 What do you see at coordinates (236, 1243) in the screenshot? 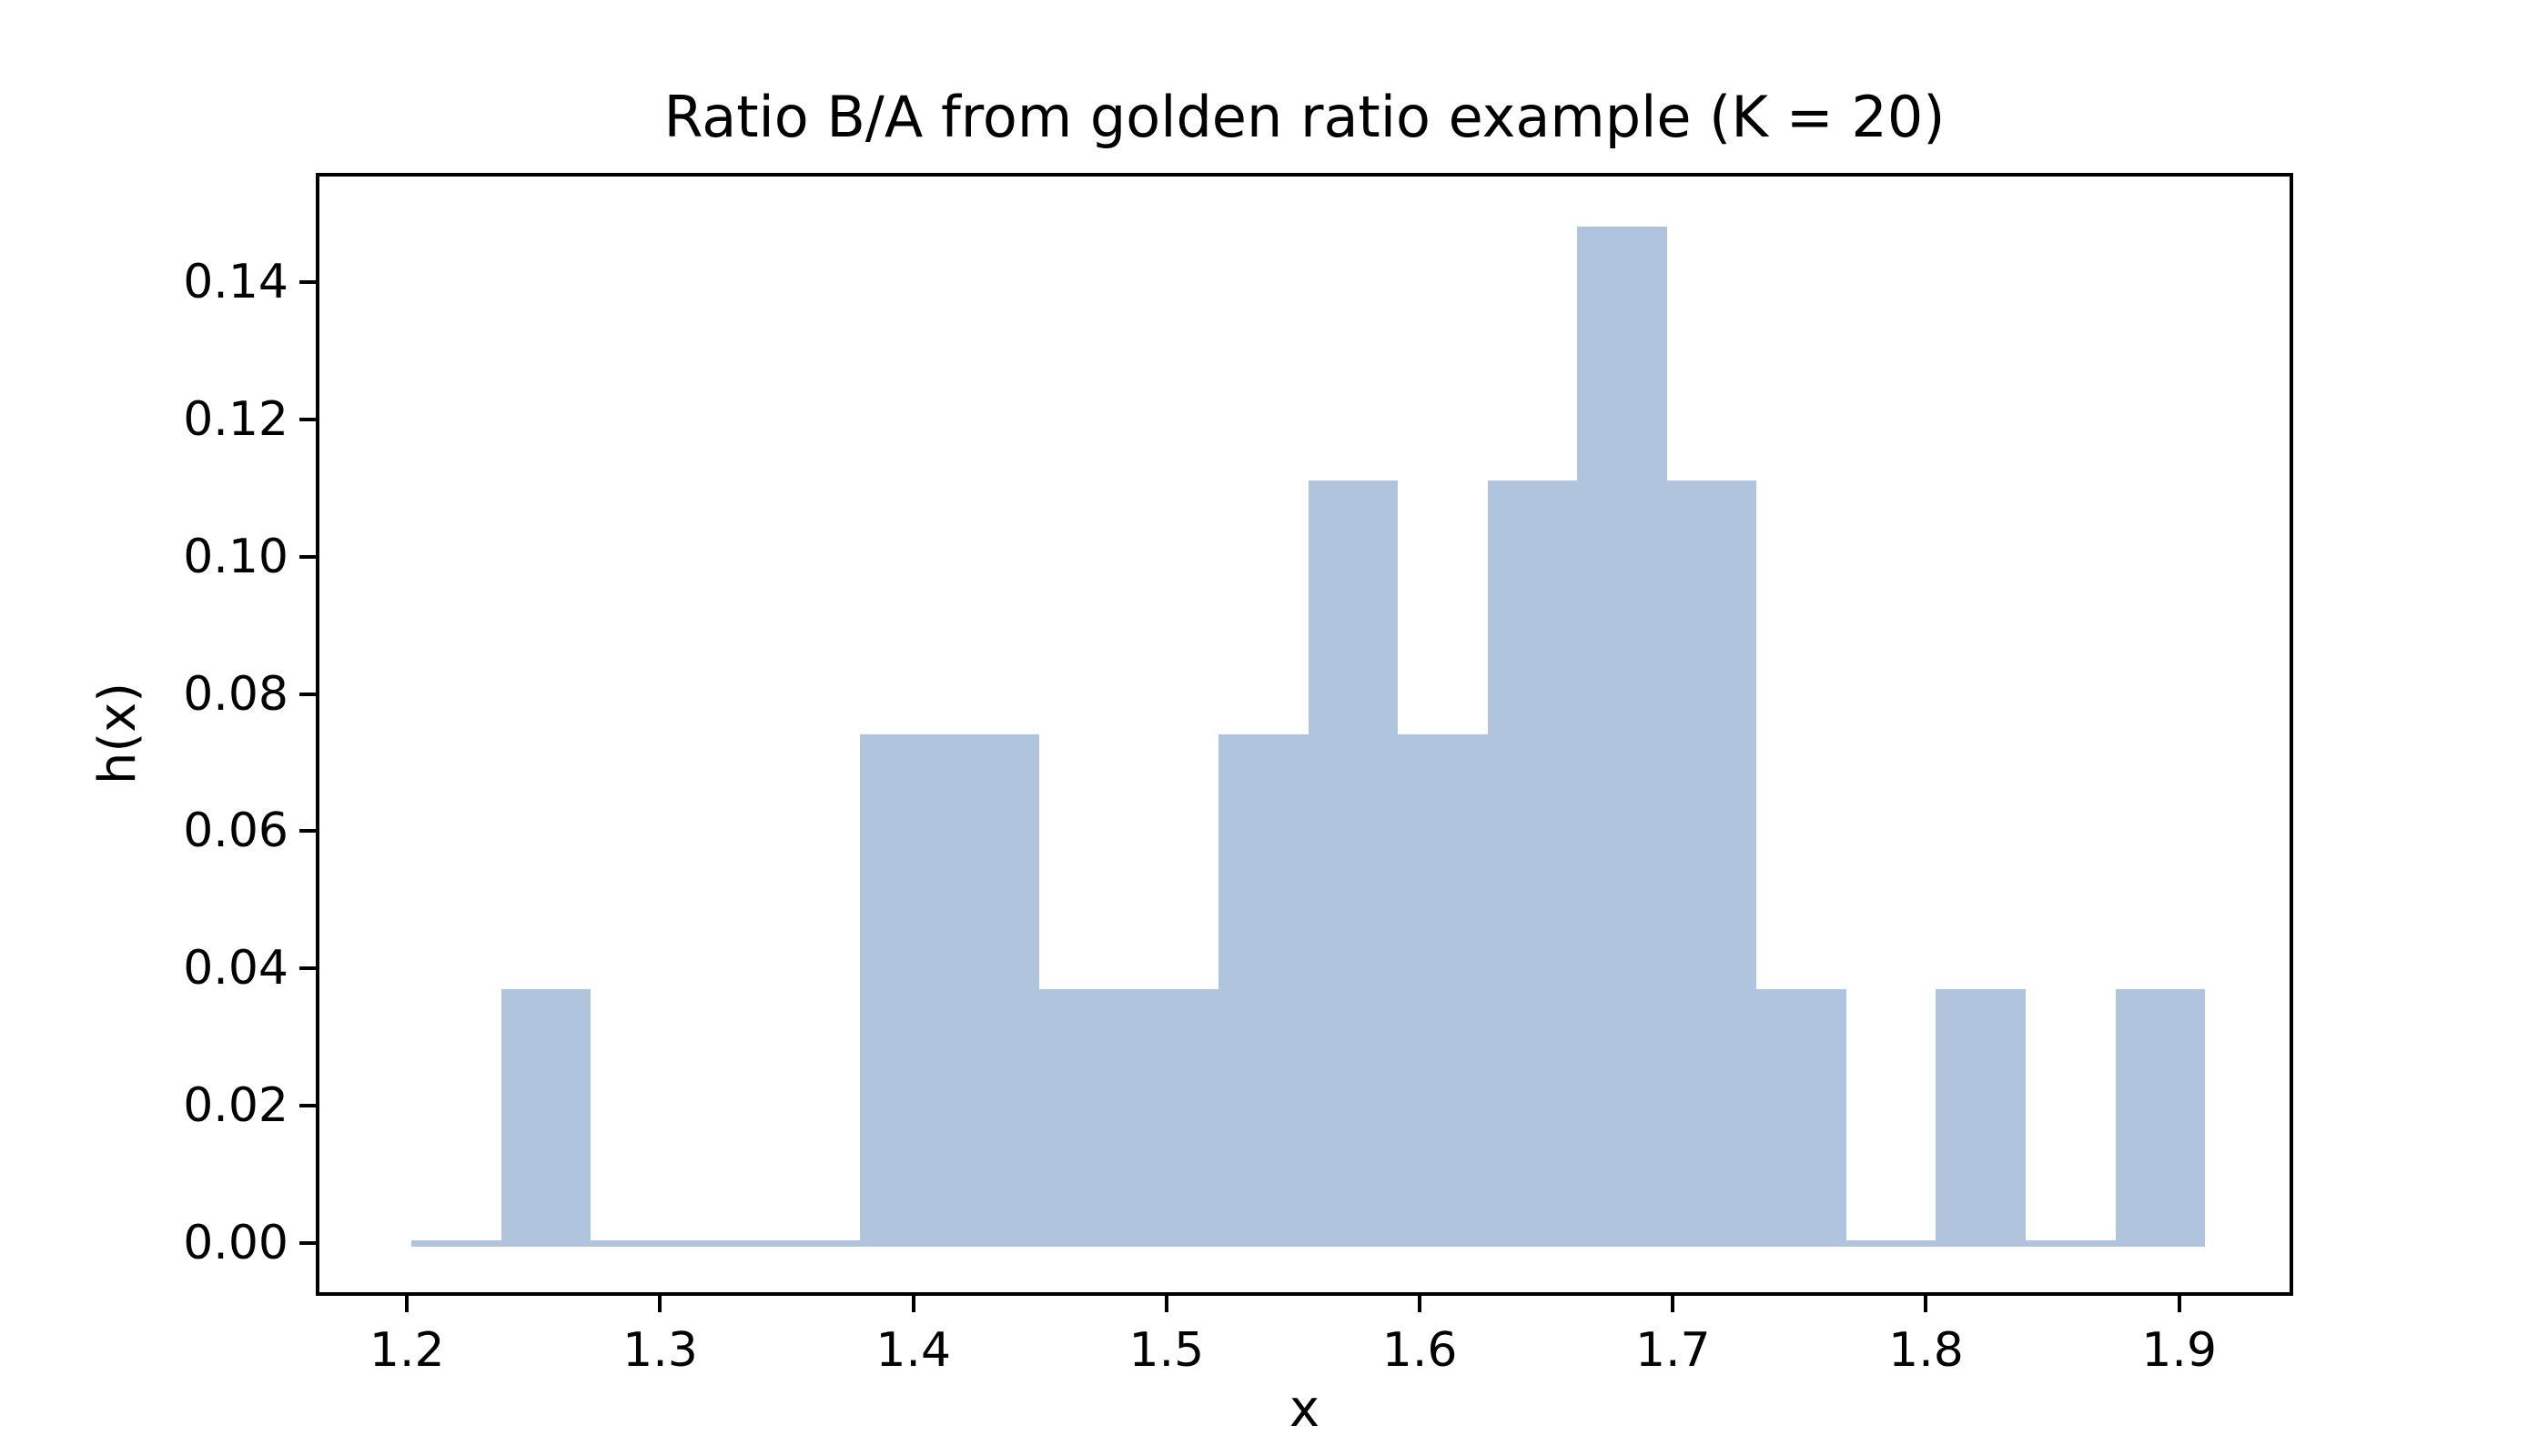
I see `y-tick-label: 0.00` at bounding box center [236, 1243].